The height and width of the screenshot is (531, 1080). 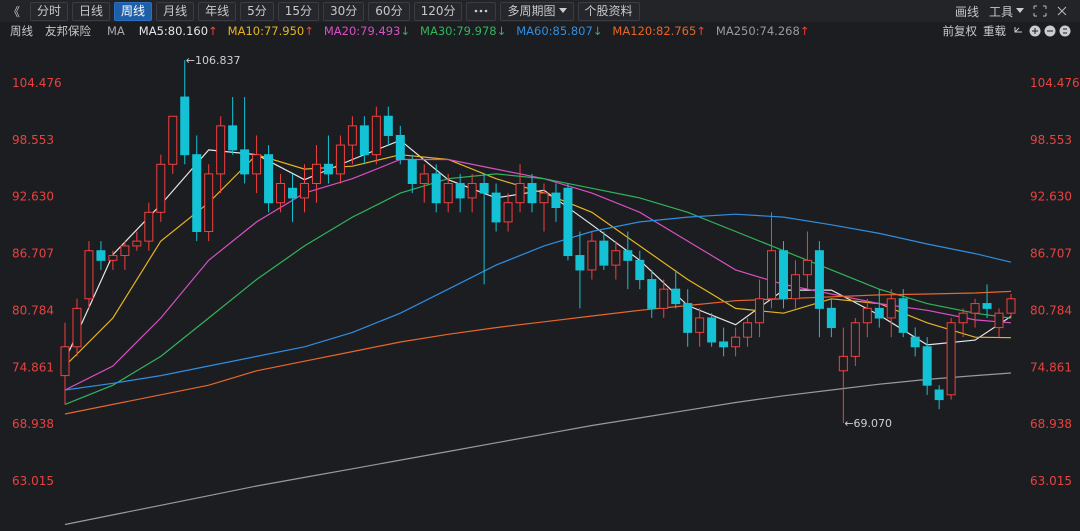 What do you see at coordinates (1051, 310) in the screenshot?
I see `y-tick-label-right: 80.784` at bounding box center [1051, 310].